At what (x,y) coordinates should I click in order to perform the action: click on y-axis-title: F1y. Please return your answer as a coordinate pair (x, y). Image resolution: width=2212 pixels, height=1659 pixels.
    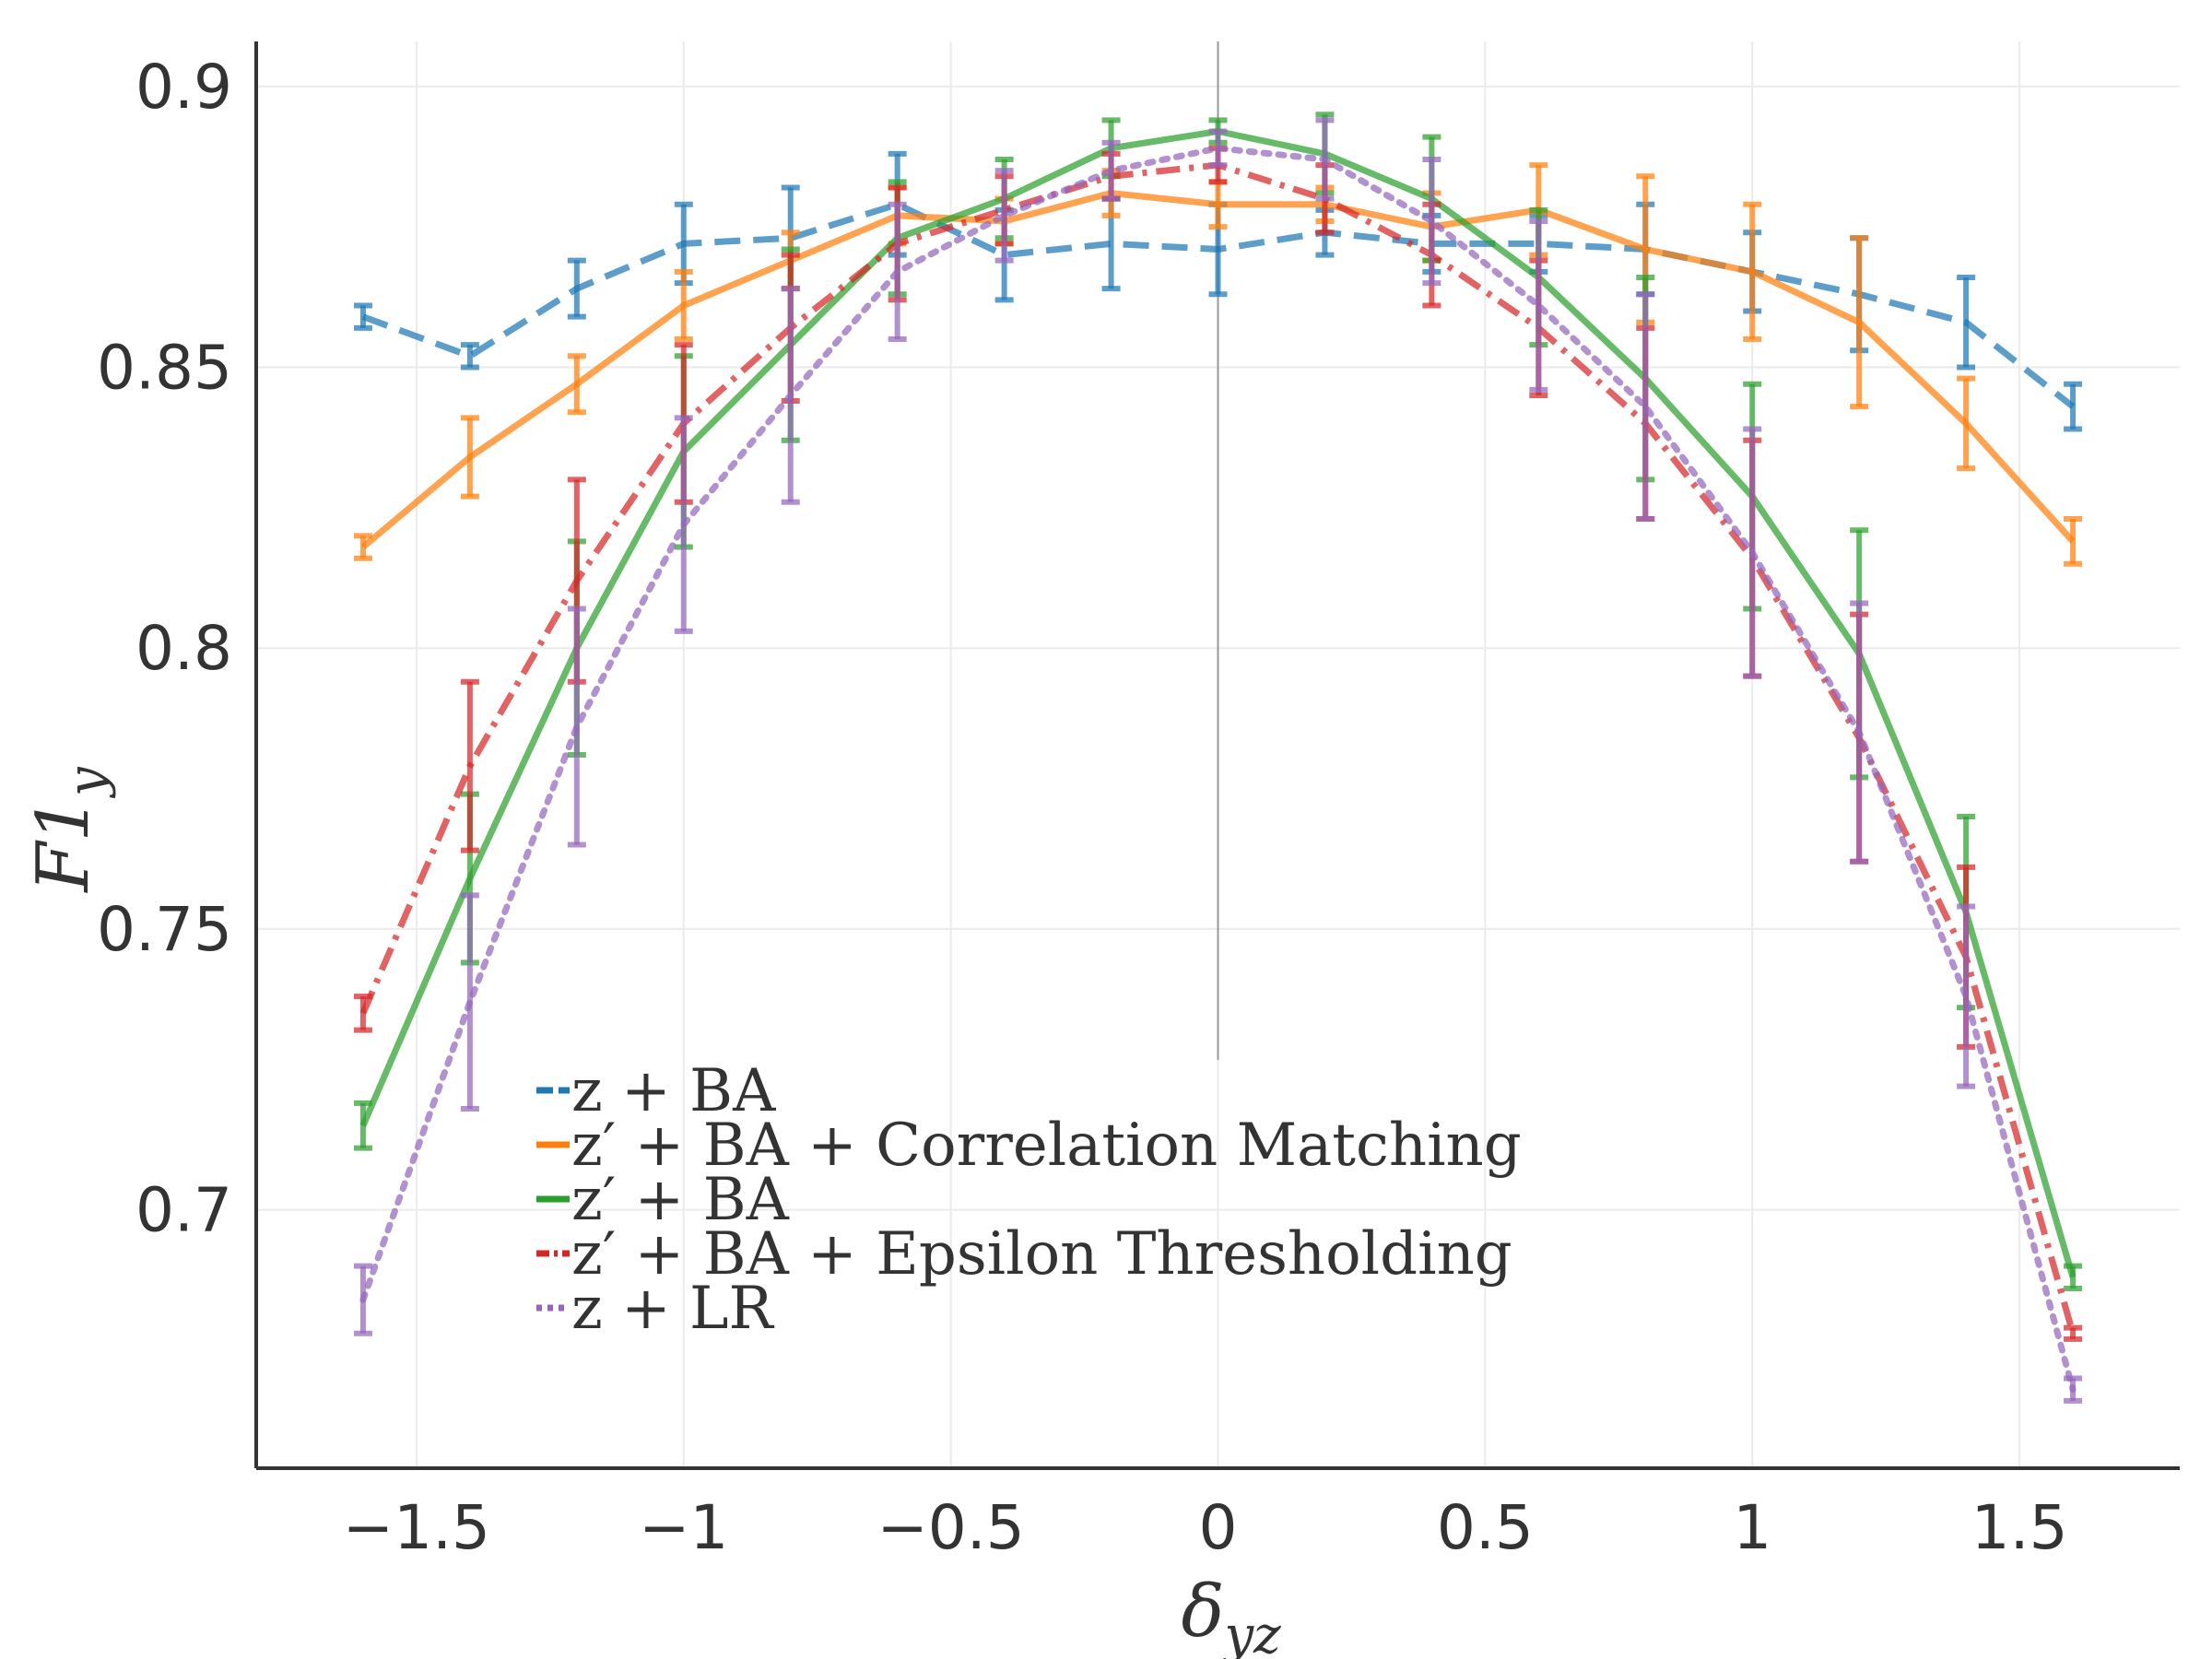
    Looking at the image, I should click on (69, 830).